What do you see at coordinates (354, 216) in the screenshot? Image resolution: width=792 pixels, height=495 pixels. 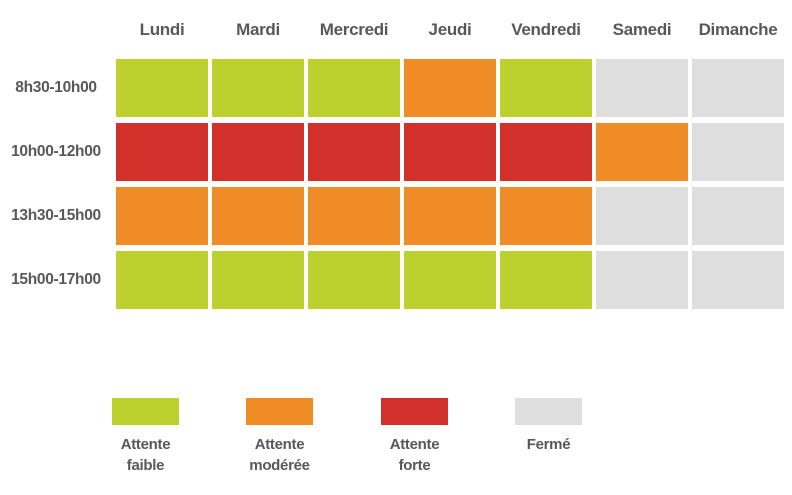 I see `heatmap-cell-r2-c2` at bounding box center [354, 216].